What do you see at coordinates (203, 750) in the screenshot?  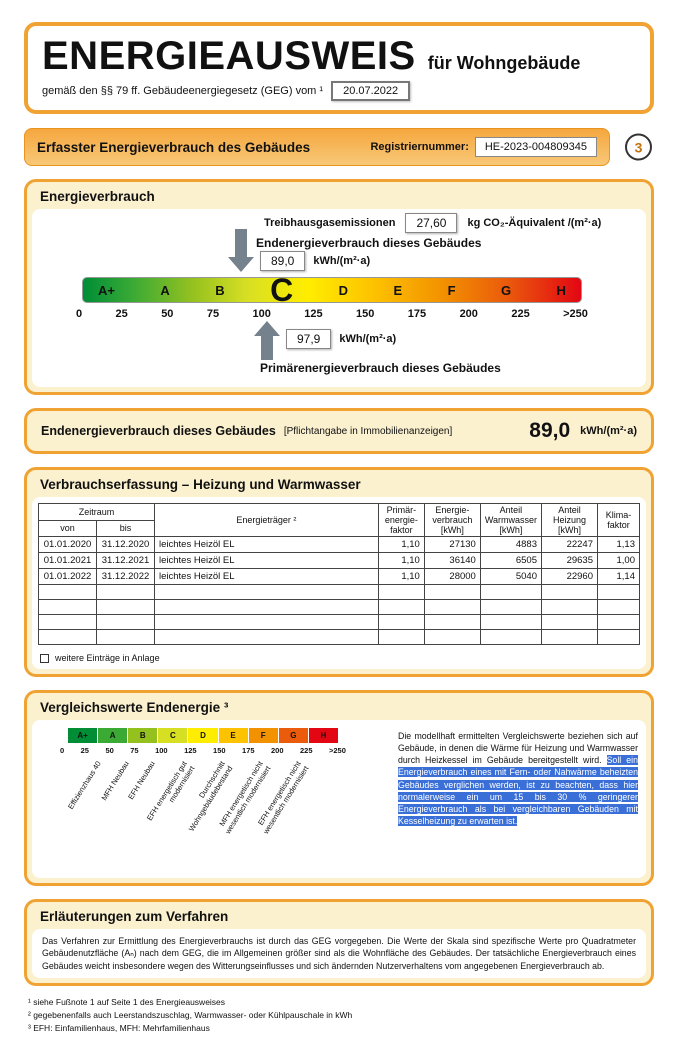 I see `comparison-scale-ticks: 0 25 50 75 100 125 150 175 200 225 >250` at bounding box center [203, 750].